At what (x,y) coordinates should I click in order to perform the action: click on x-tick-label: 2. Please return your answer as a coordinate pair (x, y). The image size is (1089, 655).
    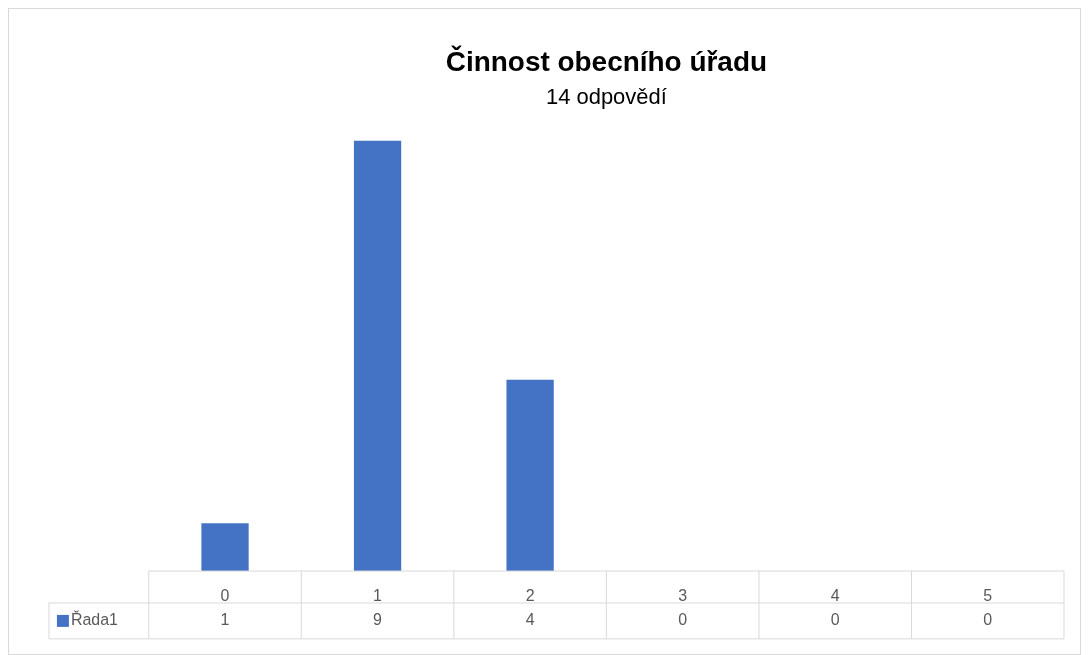
    Looking at the image, I should click on (530, 595).